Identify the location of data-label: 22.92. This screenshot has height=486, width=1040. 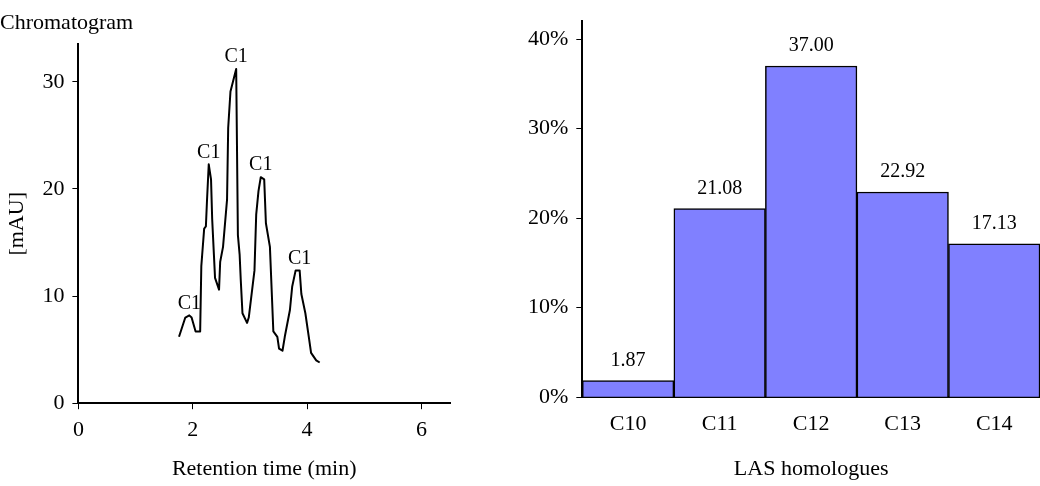
(903, 170).